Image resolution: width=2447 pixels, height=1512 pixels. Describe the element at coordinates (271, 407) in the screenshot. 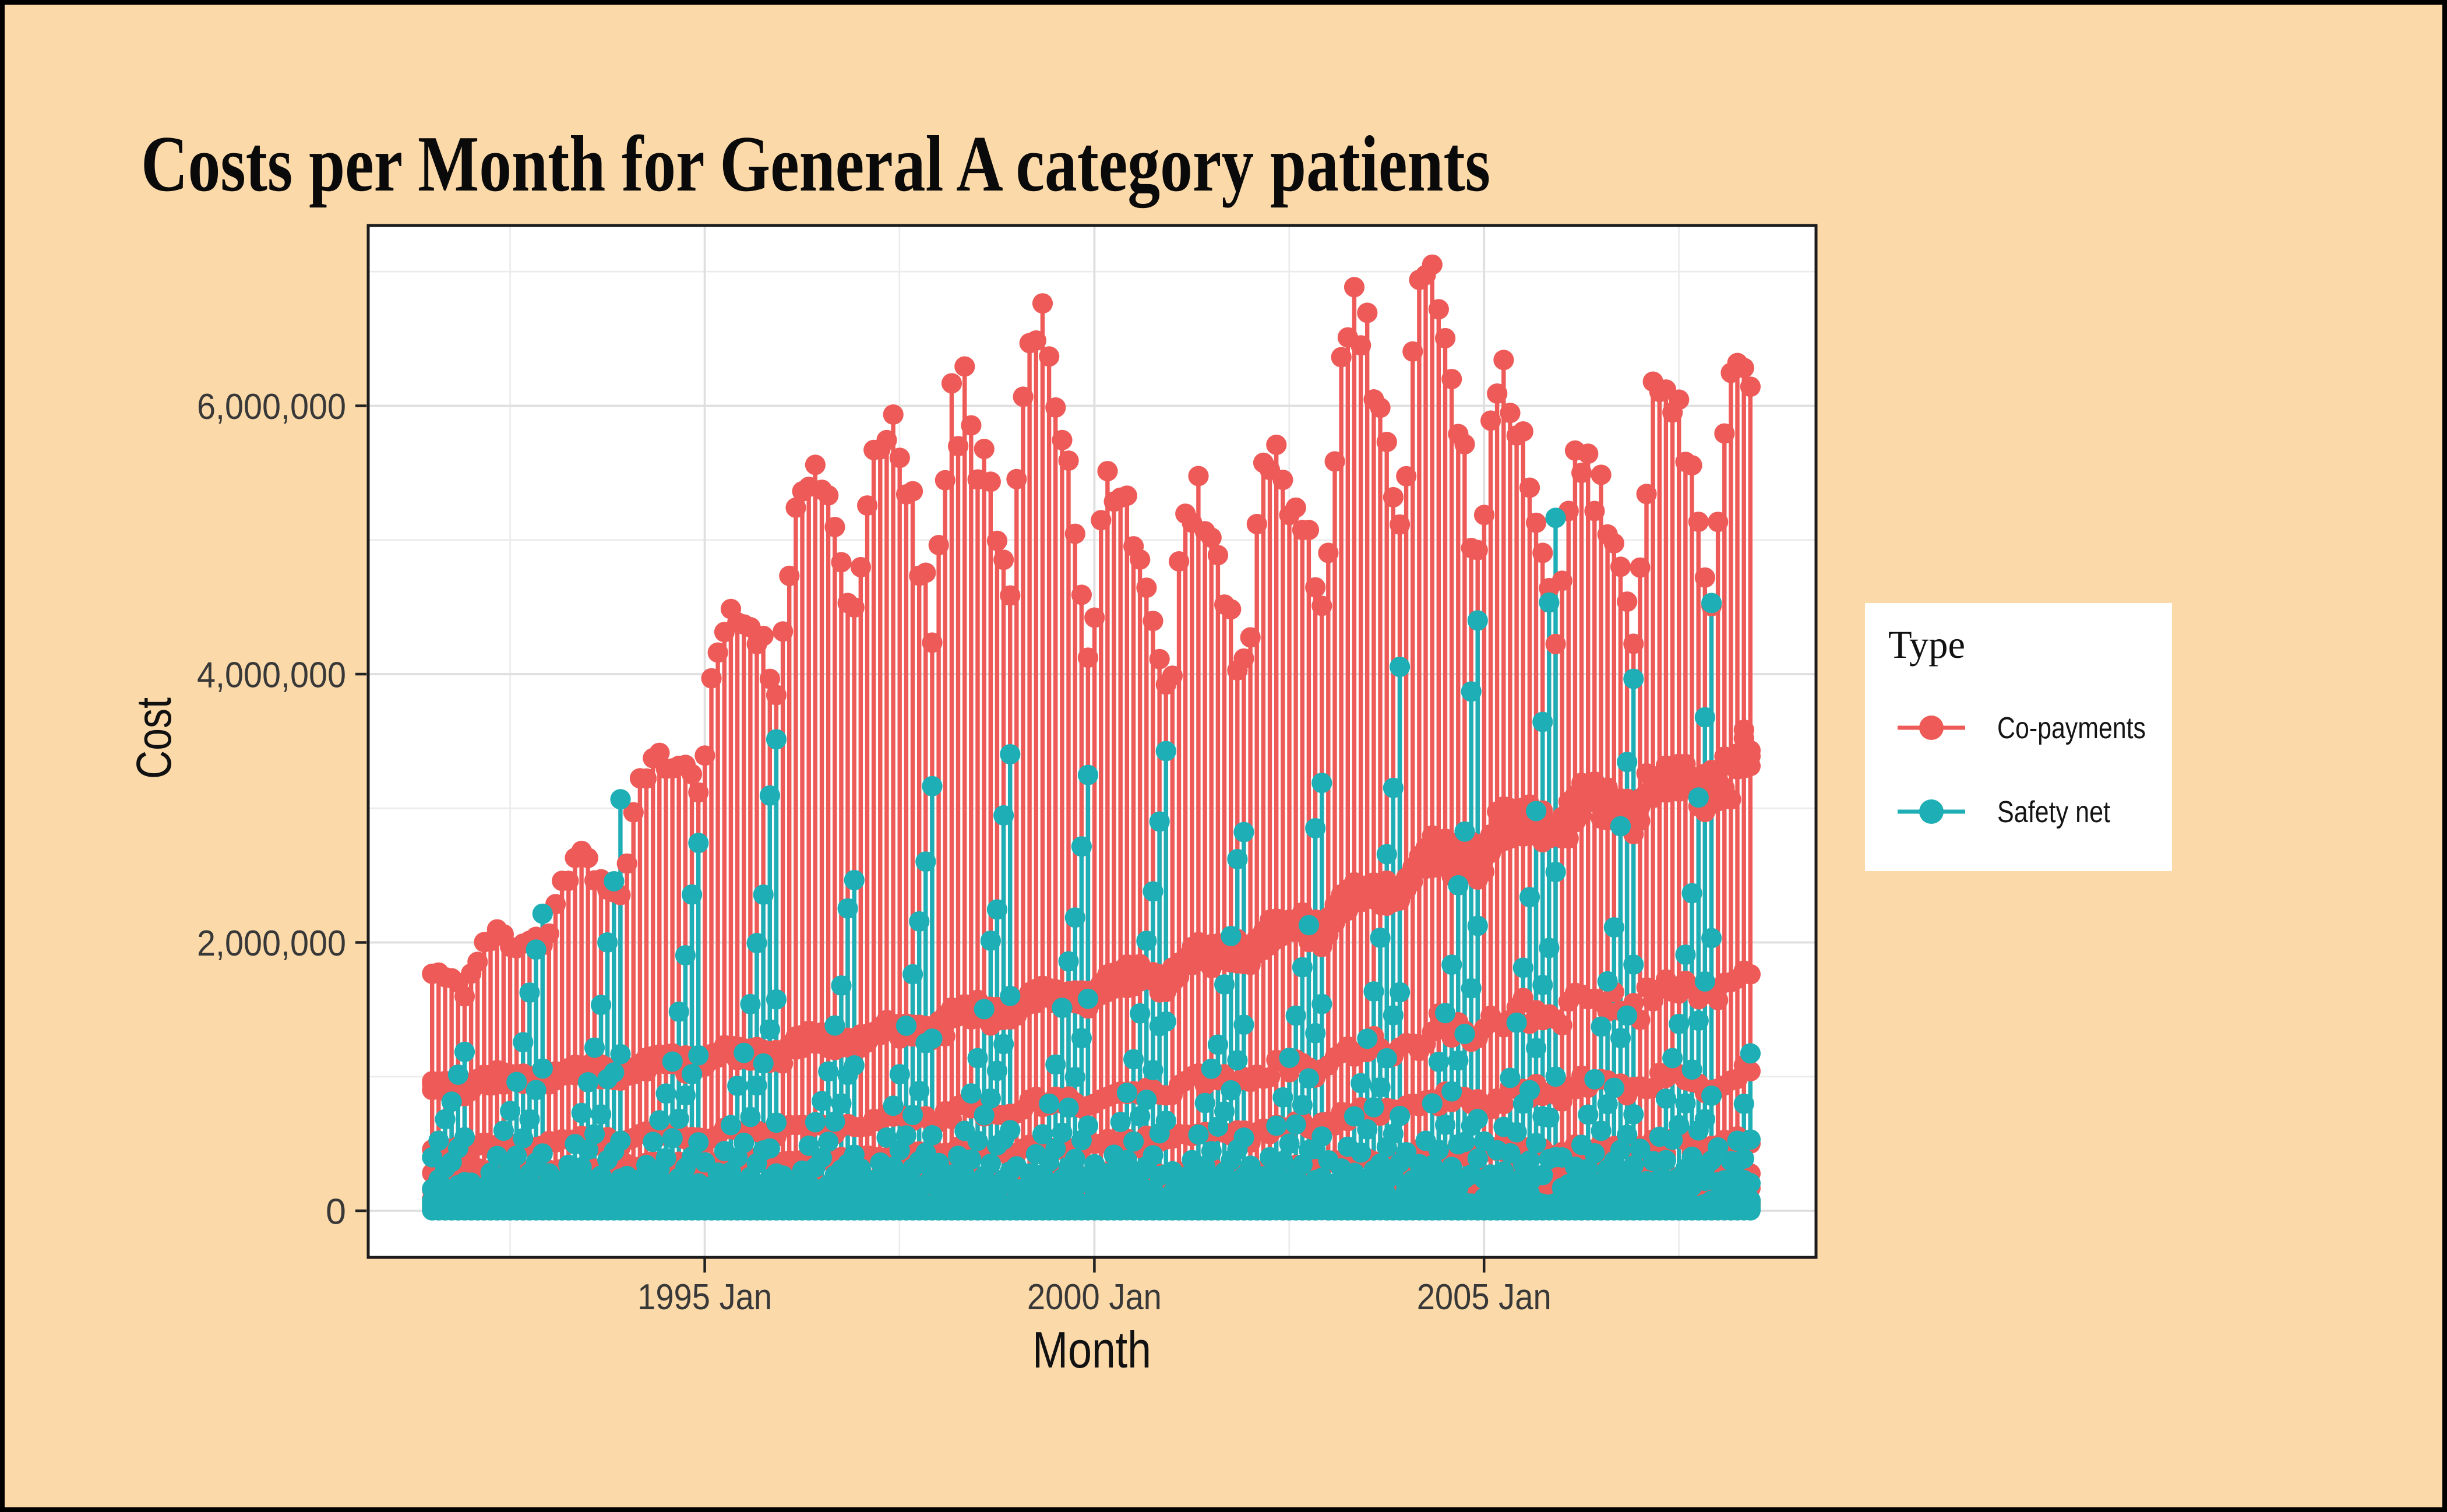

I see `svg-text: 6,000,000` at that location.